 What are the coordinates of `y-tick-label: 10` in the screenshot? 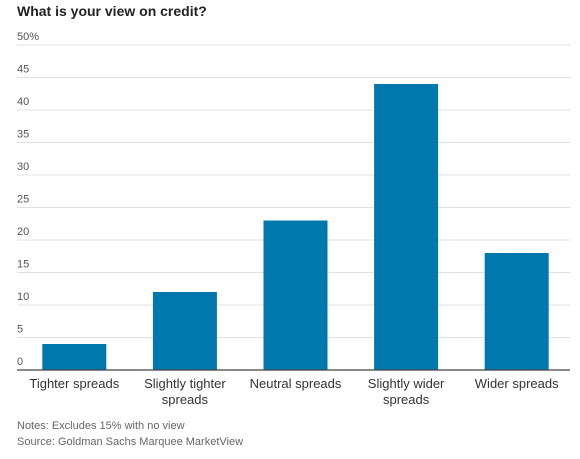 It's located at (23, 297).